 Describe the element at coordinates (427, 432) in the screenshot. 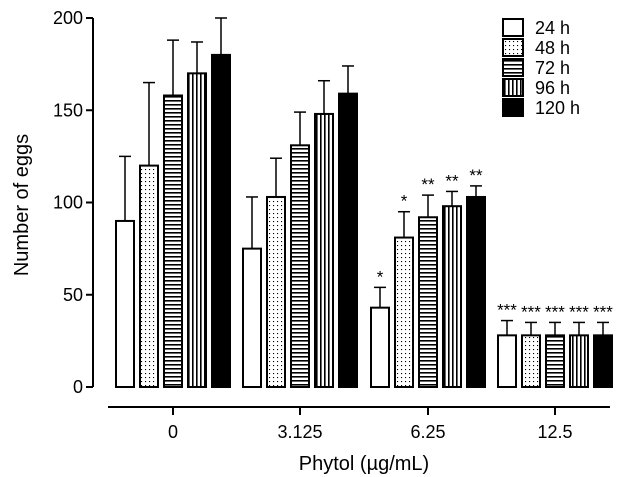

I see `x-tick-label: 6.25` at that location.